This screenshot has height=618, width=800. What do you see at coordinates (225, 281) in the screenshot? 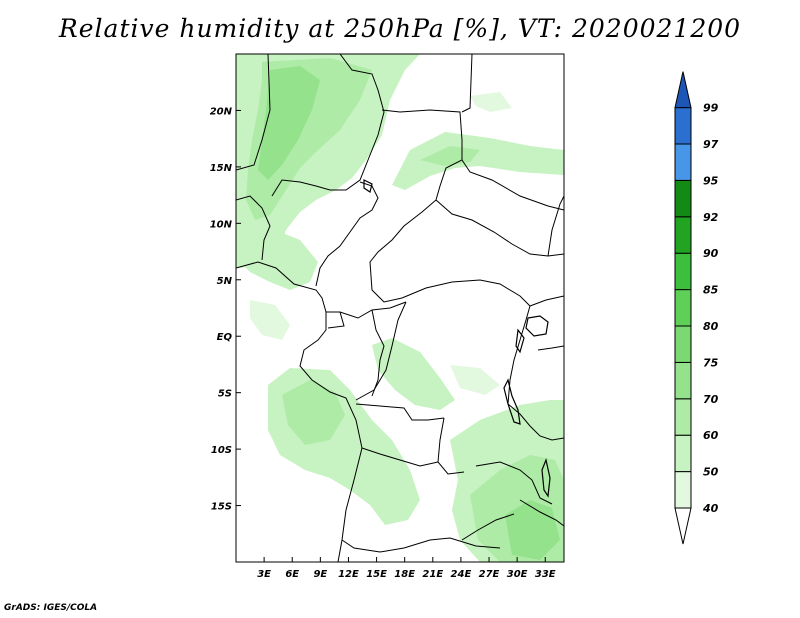
I see `lat-tick-label: 5N` at bounding box center [225, 281].